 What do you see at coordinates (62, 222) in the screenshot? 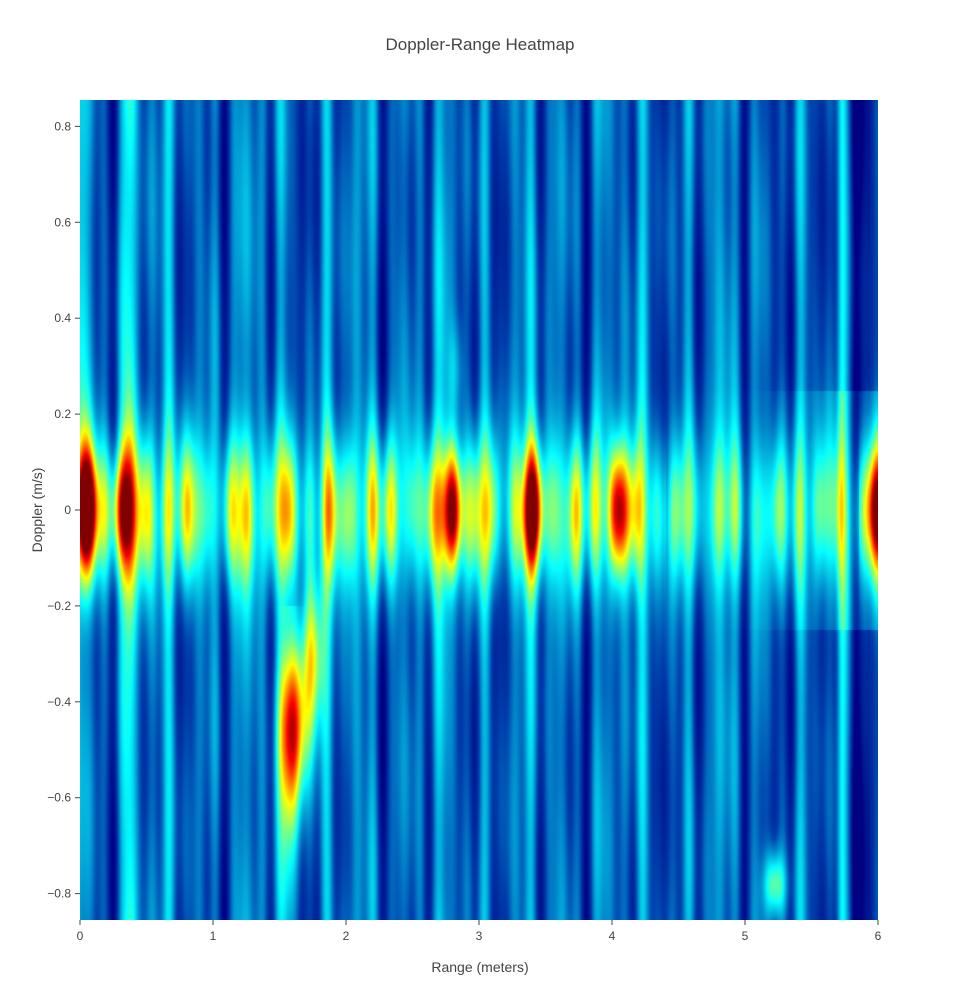
I see `y-tick-label: 0.6` at bounding box center [62, 222].